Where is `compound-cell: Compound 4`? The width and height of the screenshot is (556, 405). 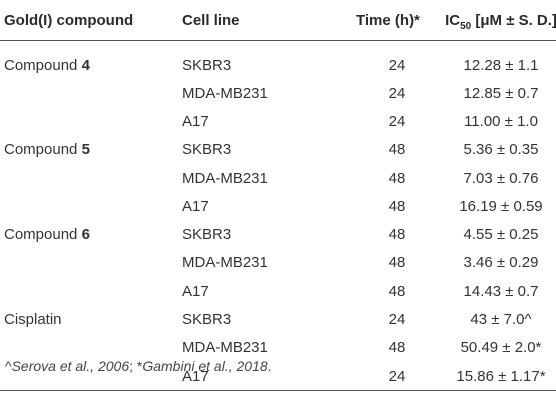 compound-cell: Compound 4 is located at coordinates (91, 60).